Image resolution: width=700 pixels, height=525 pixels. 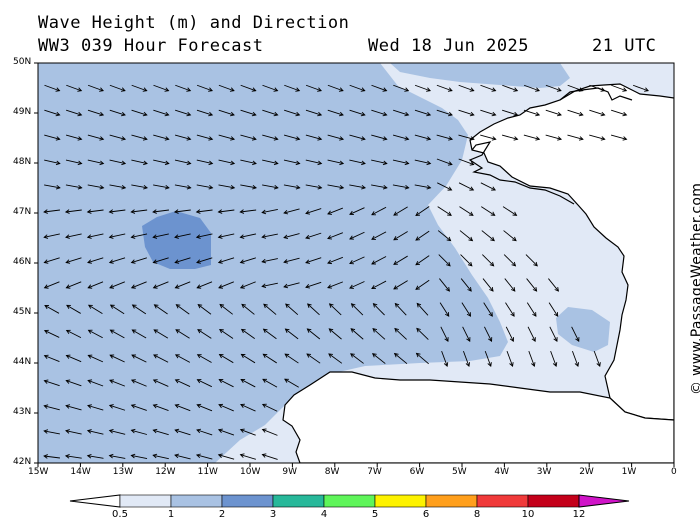 I want to click on legend-label: 8, so click(x=477, y=514).